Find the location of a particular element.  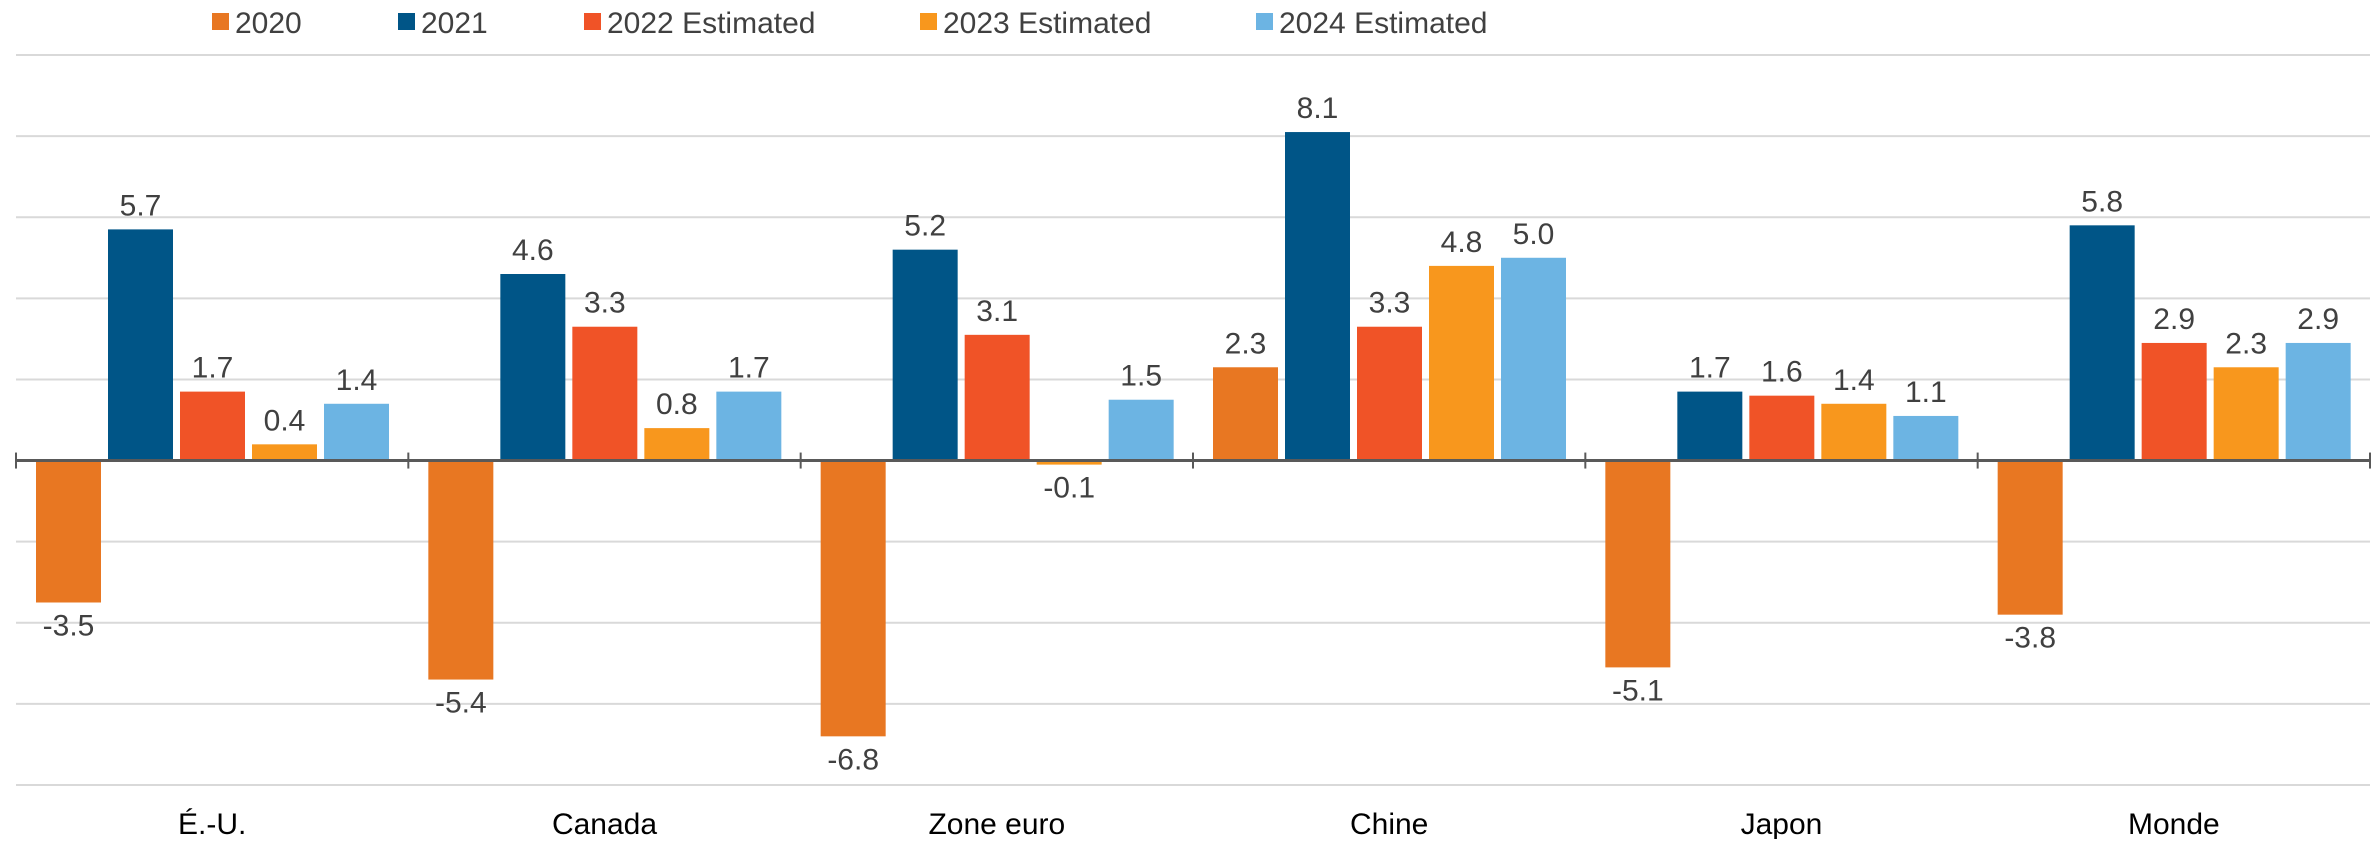

legend-label: 2021 is located at coordinates (454, 23).